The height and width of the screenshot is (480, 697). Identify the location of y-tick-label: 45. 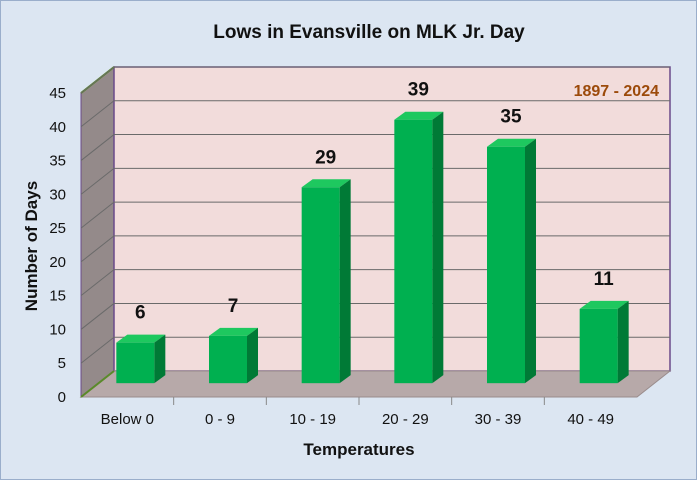
(57, 93).